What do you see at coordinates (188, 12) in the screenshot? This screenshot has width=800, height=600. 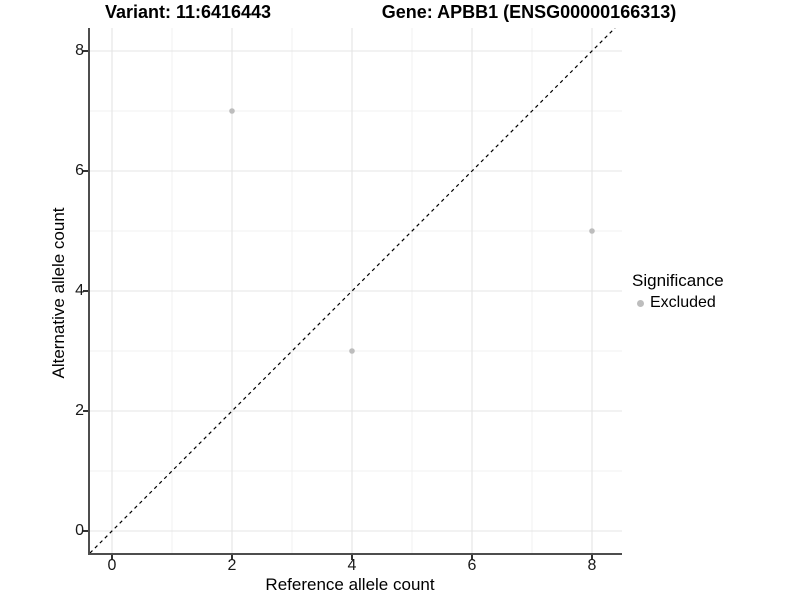 I see `plot-title-variant: Variant: 11:6416443` at bounding box center [188, 12].